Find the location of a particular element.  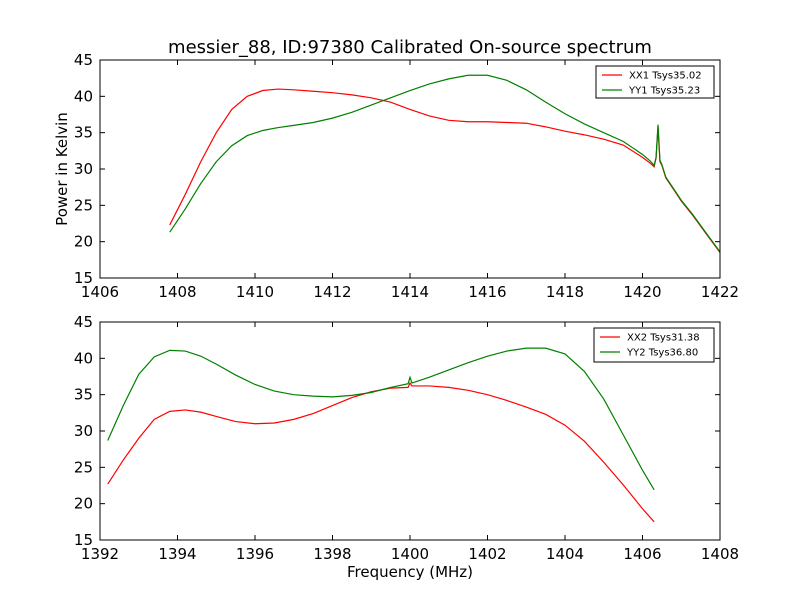

legend-label-1: XX1 Tsys35.02 is located at coordinates (665, 76).